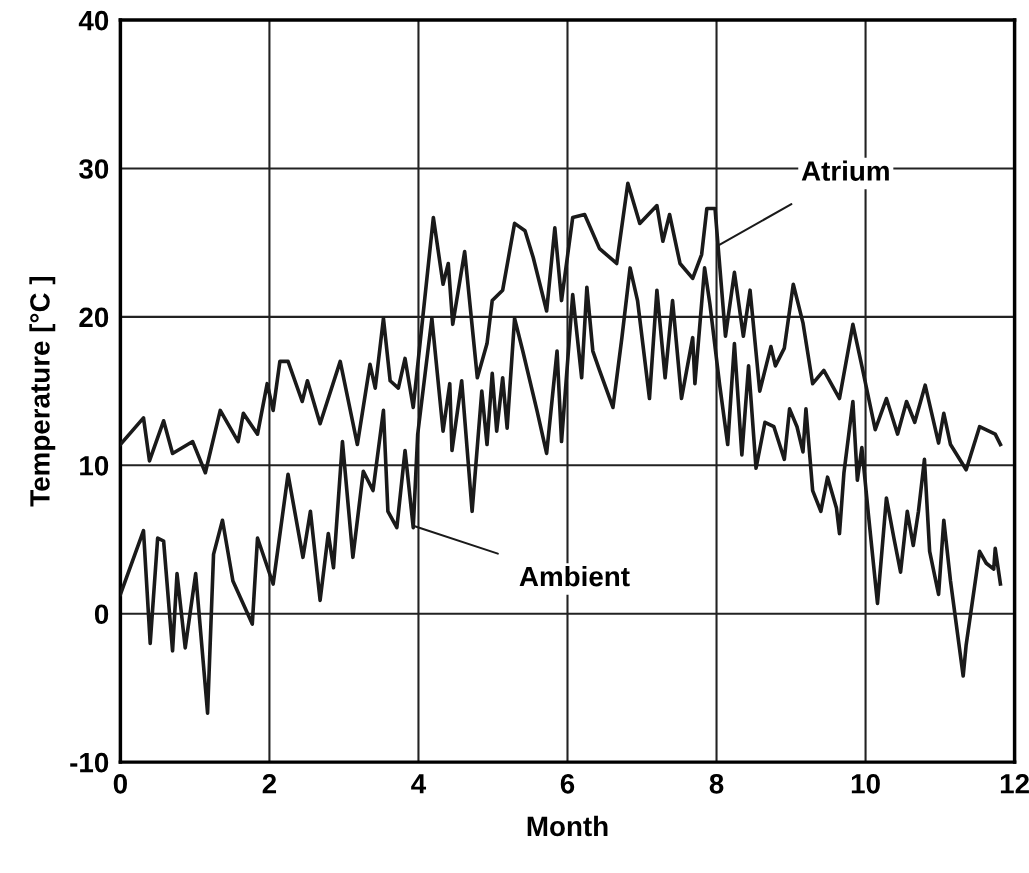  Describe the element at coordinates (94, 465) in the screenshot. I see `y-tick-label: 10` at that location.